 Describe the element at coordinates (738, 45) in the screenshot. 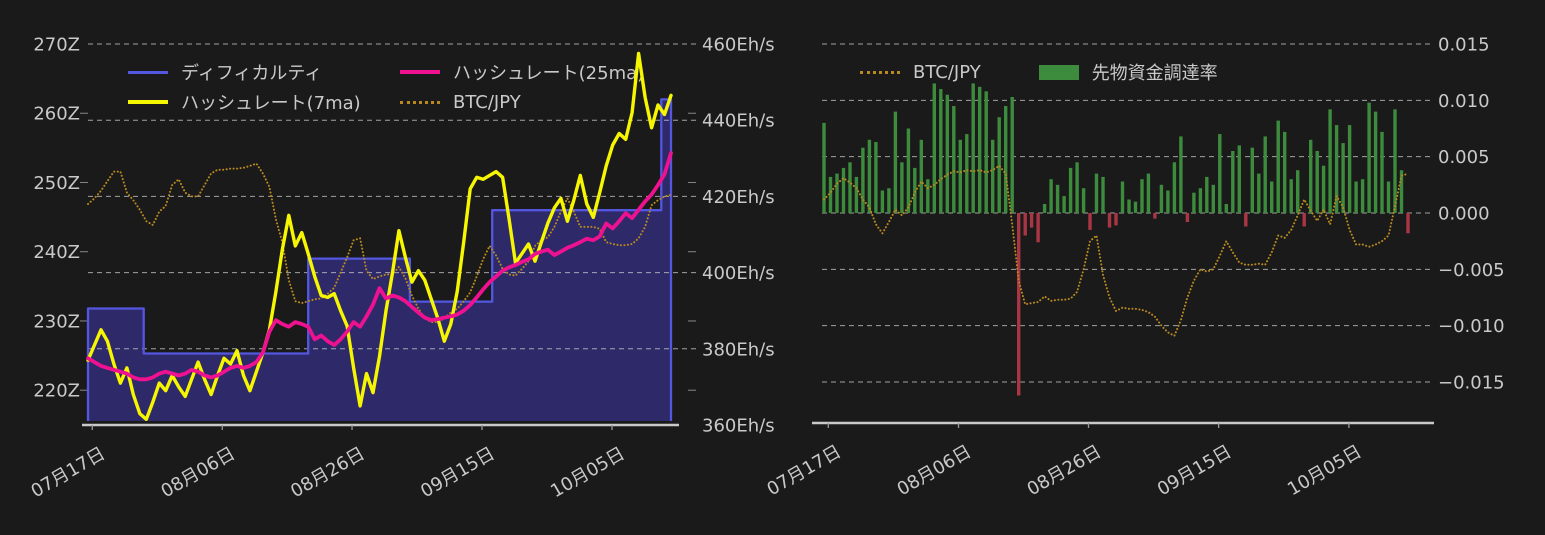

I see `y-axis-right-label: 460Eh/s` at that location.